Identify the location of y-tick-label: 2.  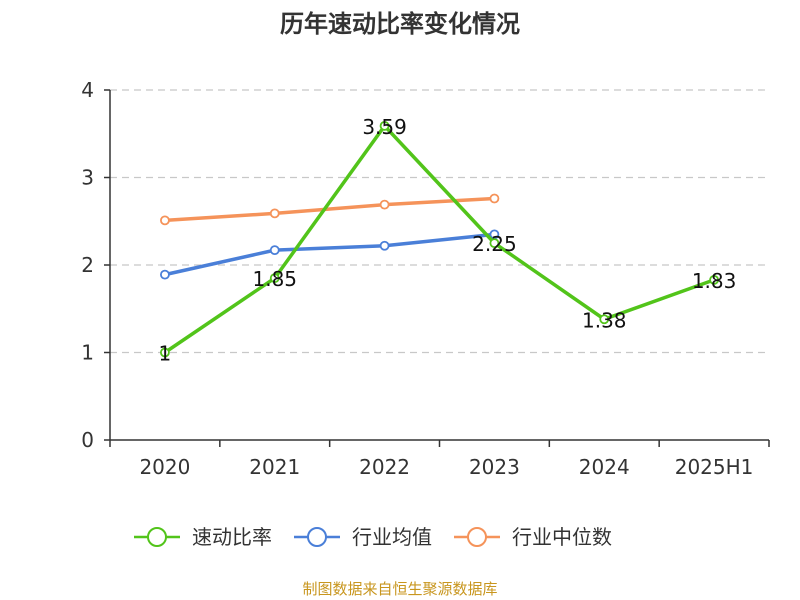
(87, 265).